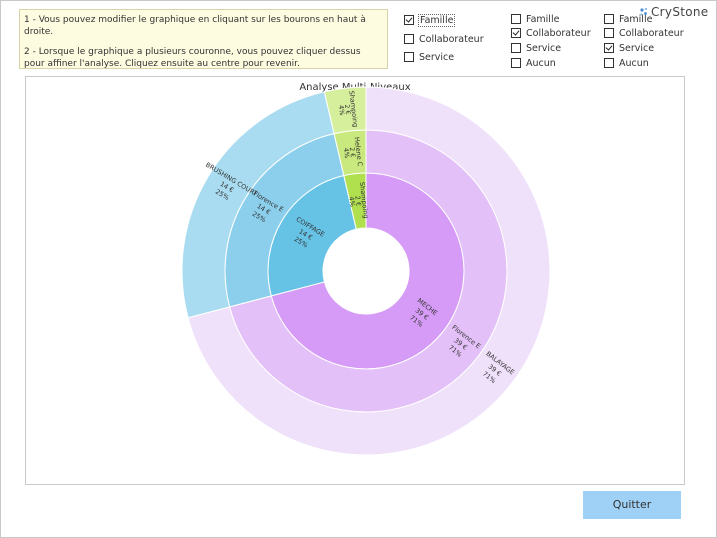  I want to click on level2-selector: Famille Collaborateur Service Aucun, so click(558, 42).